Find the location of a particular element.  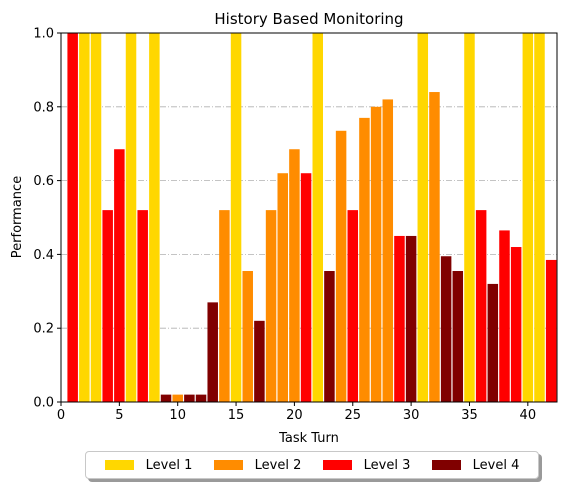

legend-item-level-4: Level 4 is located at coordinates (476, 465).